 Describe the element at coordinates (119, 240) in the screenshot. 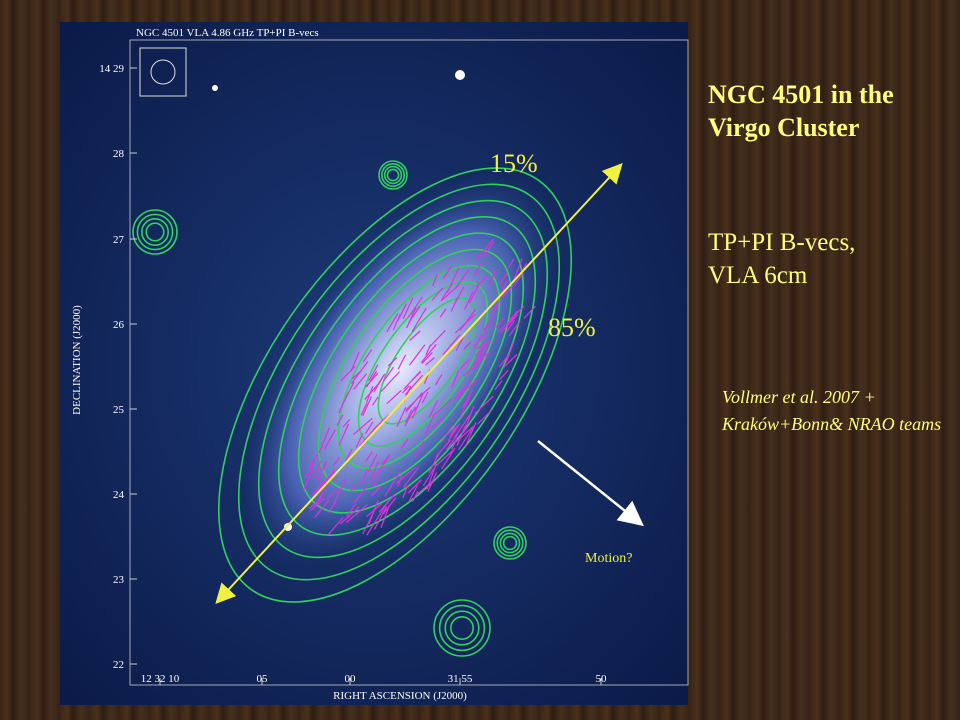

I see `y-tick-label: 27` at that location.